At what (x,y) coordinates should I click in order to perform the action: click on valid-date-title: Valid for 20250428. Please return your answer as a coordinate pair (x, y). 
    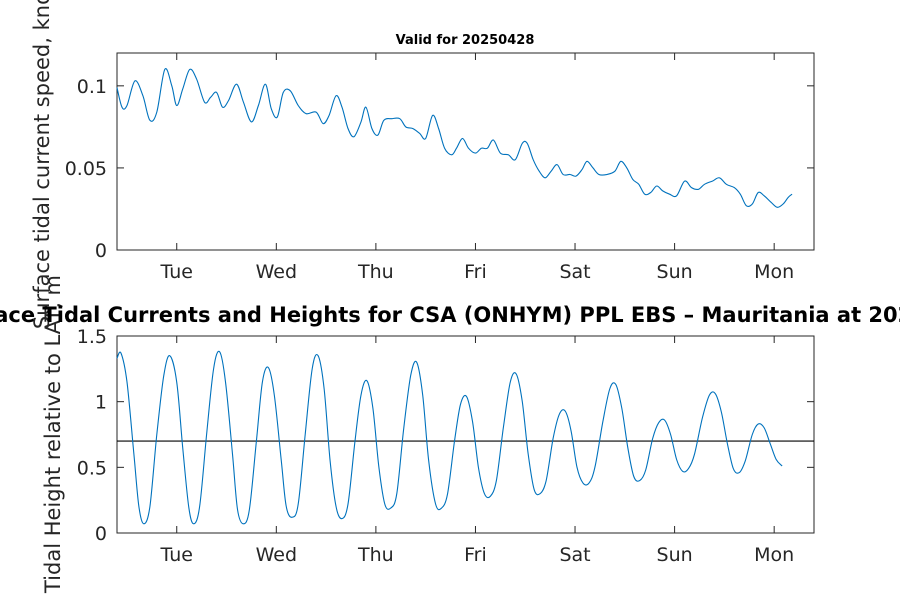
    Looking at the image, I should click on (465, 40).